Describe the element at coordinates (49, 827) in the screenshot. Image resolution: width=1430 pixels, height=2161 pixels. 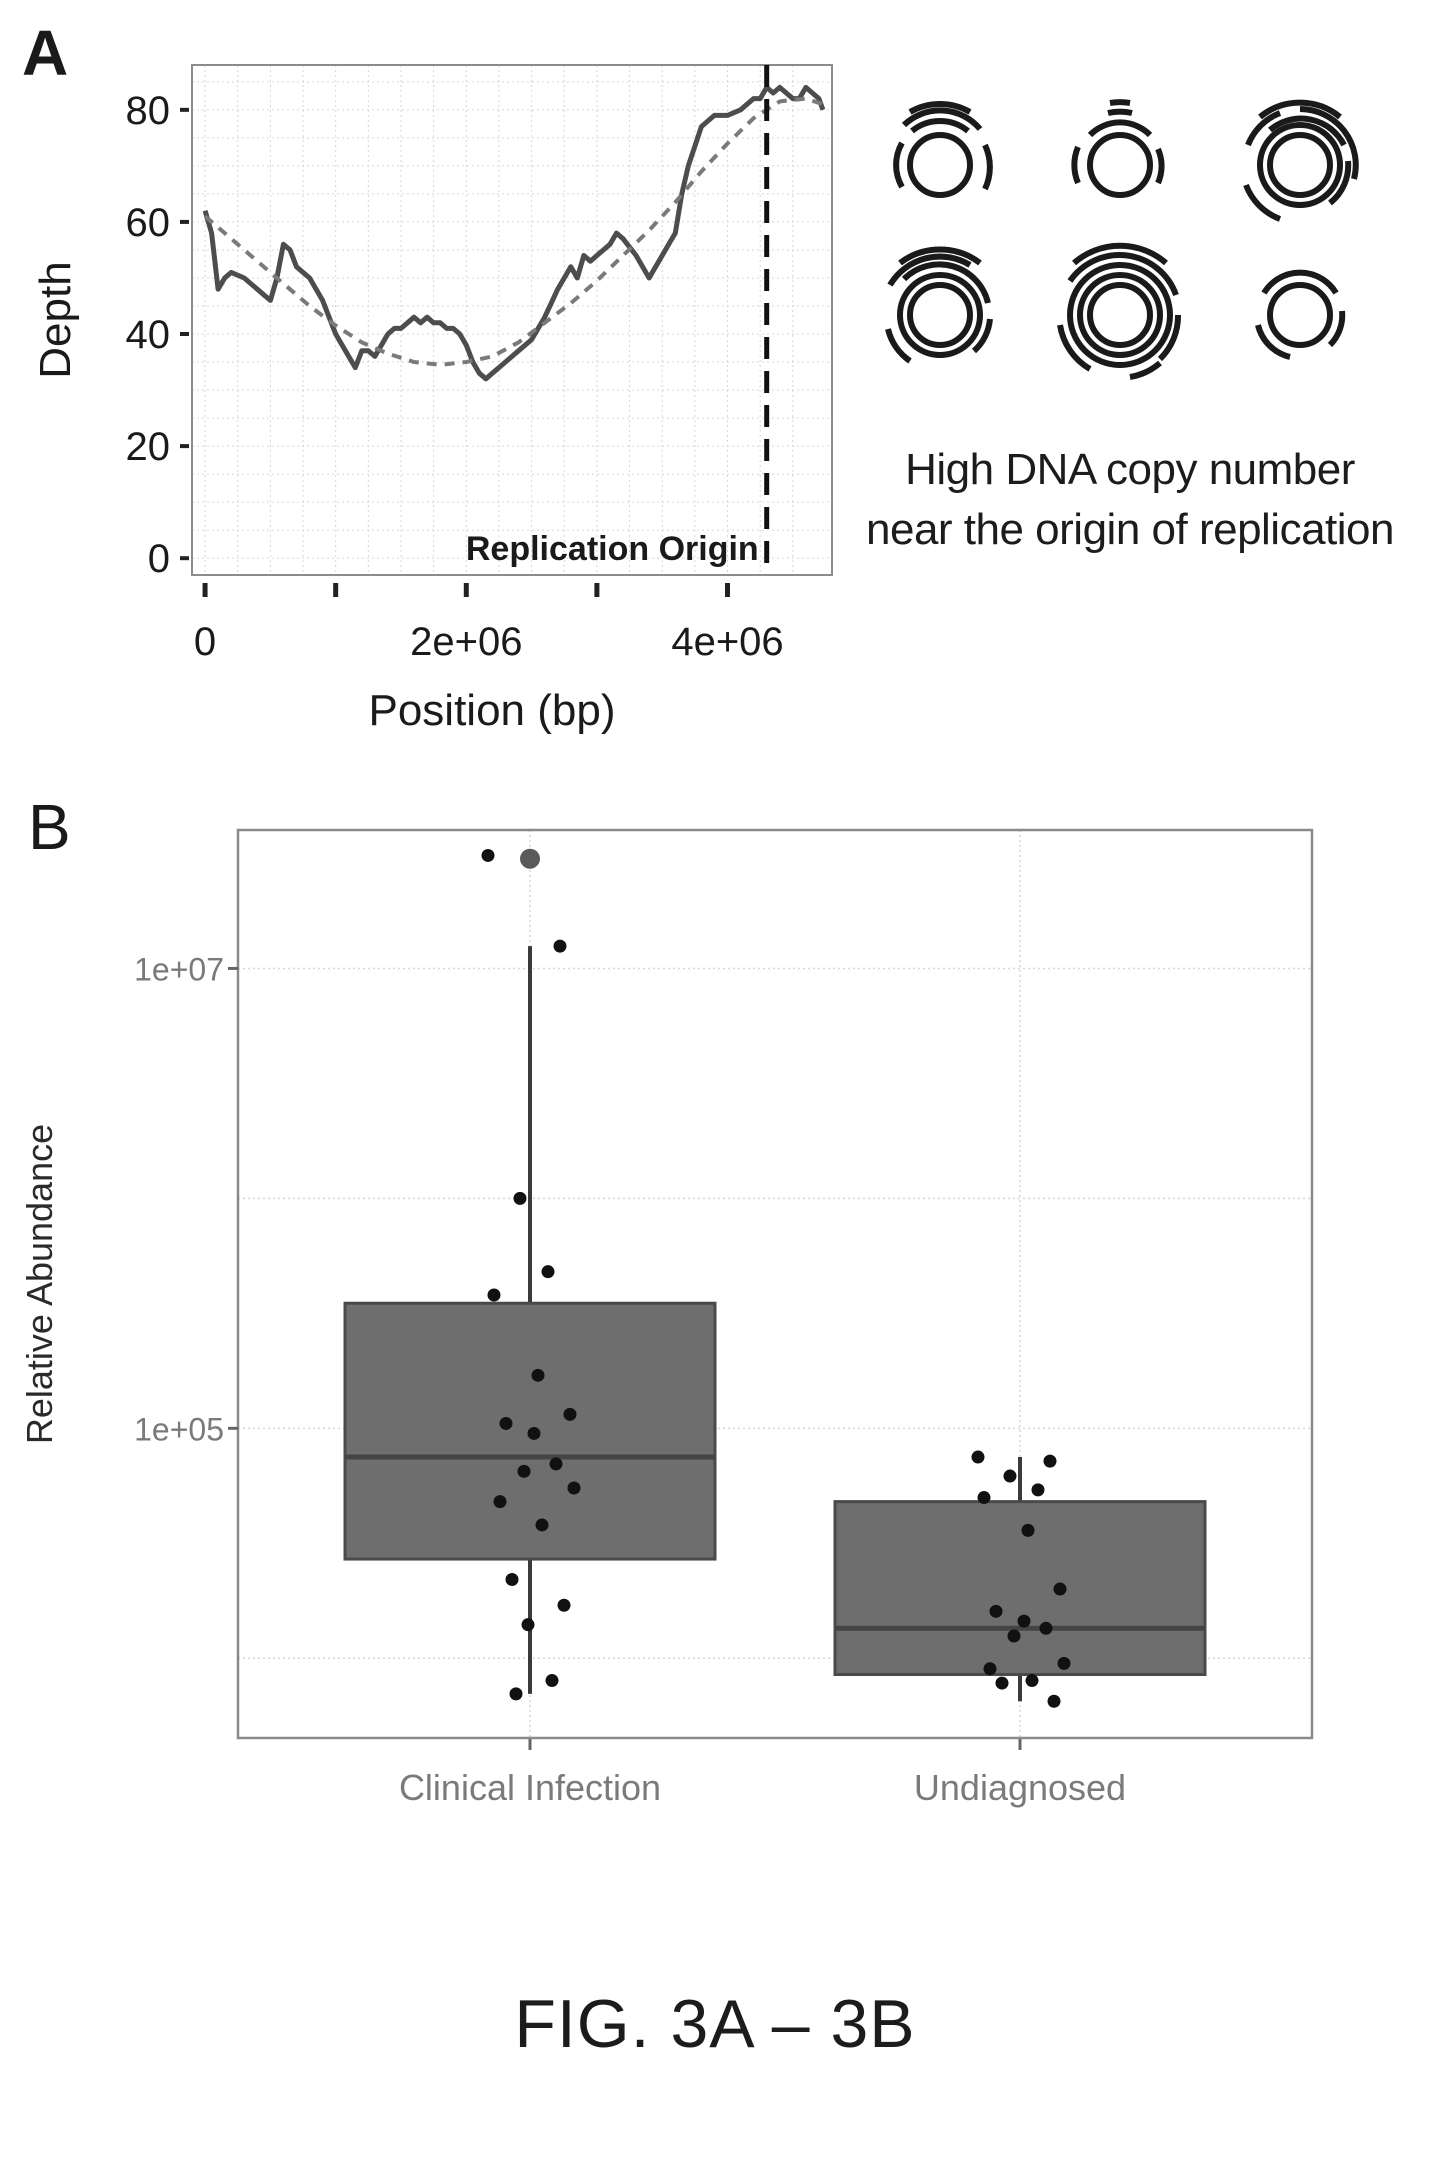
I see `panel-b-label: B` at that location.